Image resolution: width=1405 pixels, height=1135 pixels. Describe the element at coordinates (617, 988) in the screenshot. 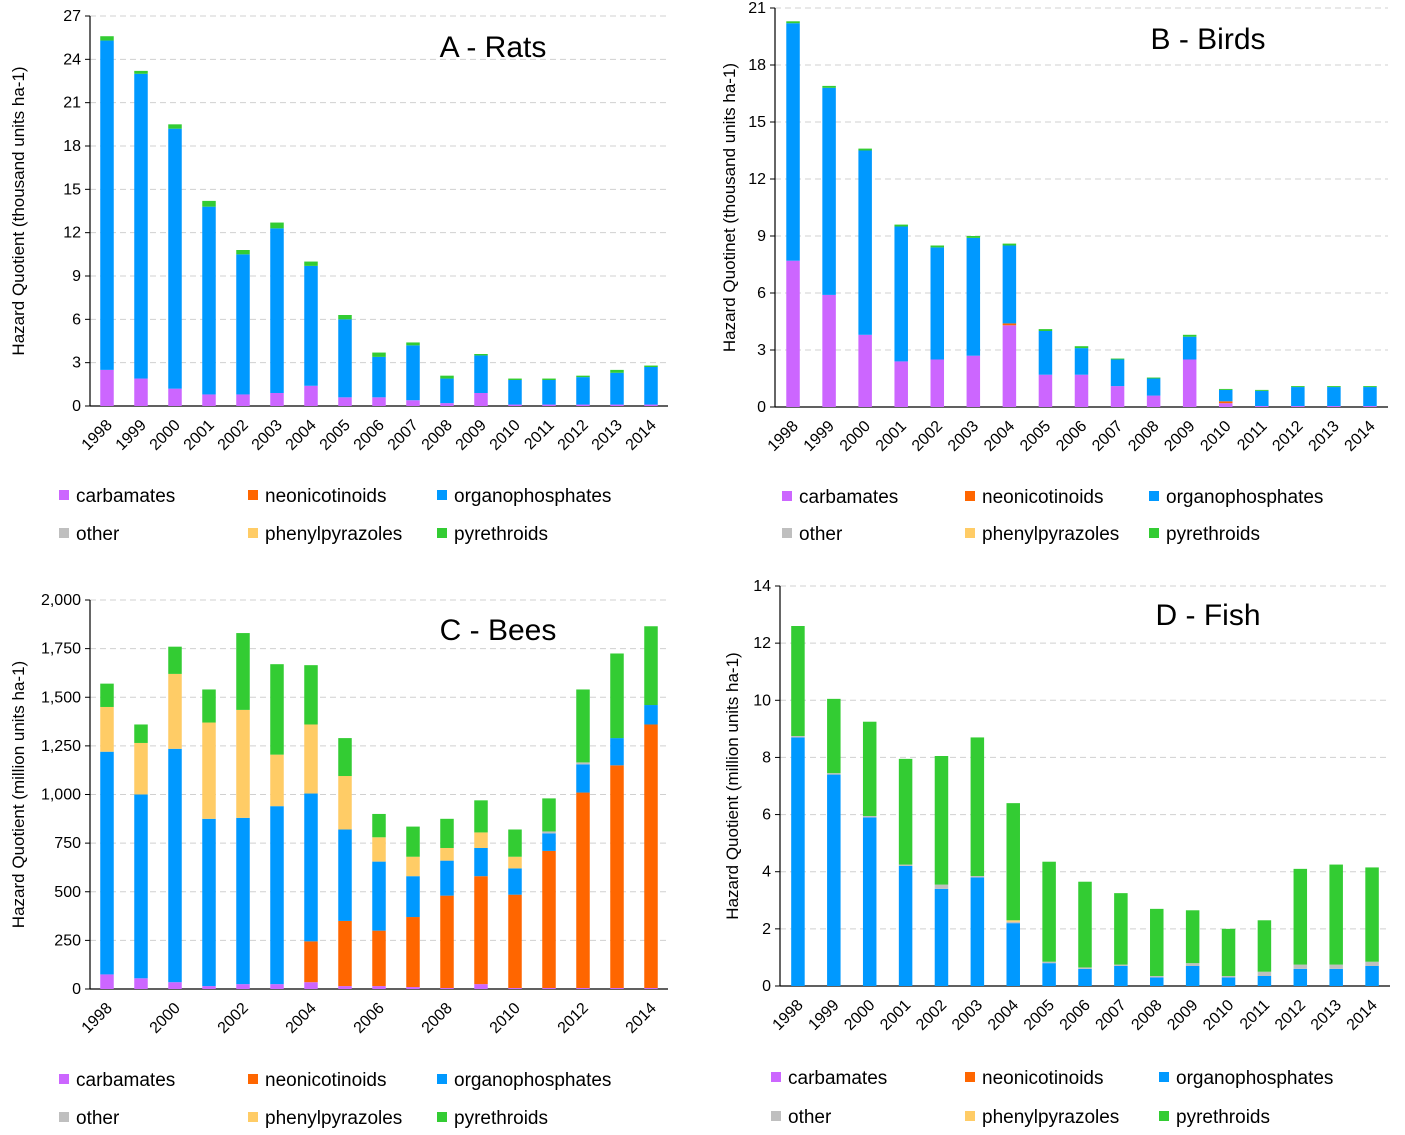

I see `bar-segment-carbamates-2013` at that location.